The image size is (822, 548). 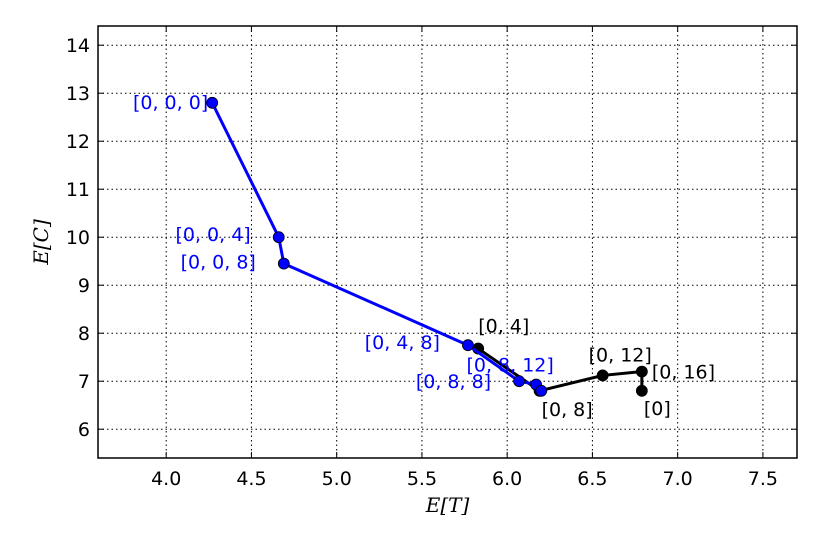 What do you see at coordinates (337, 479) in the screenshot?
I see `x-tick-label: 5.0` at bounding box center [337, 479].